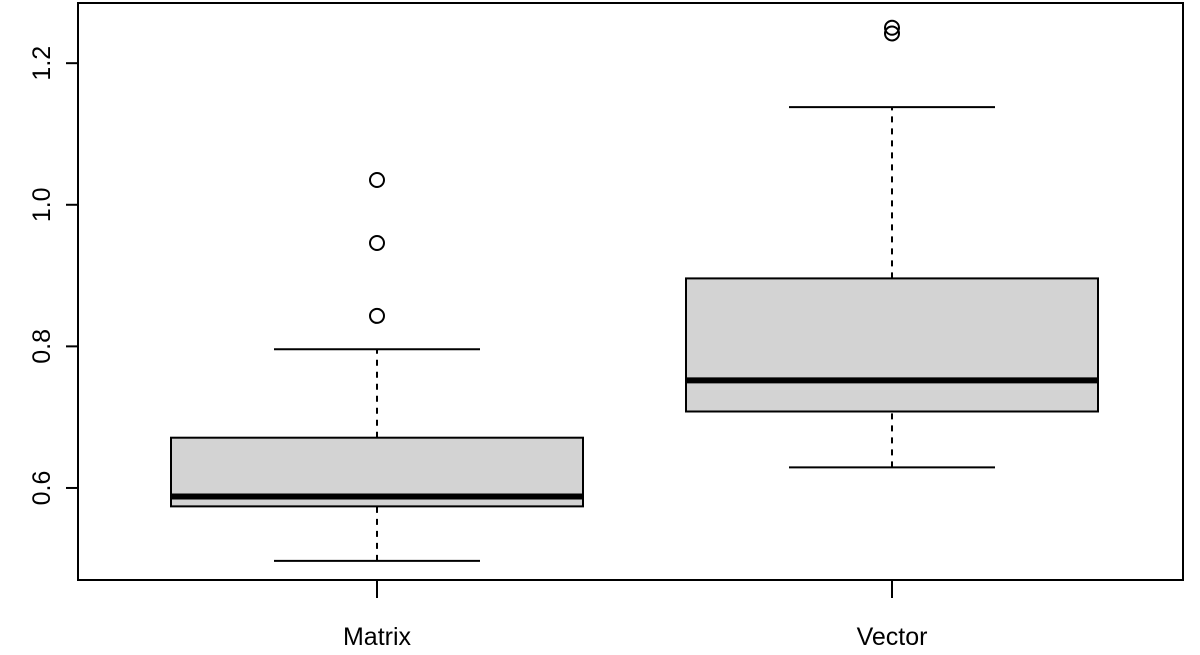  Describe the element at coordinates (377, 637) in the screenshot. I see `x-tick-label-matrix: Matrix` at that location.